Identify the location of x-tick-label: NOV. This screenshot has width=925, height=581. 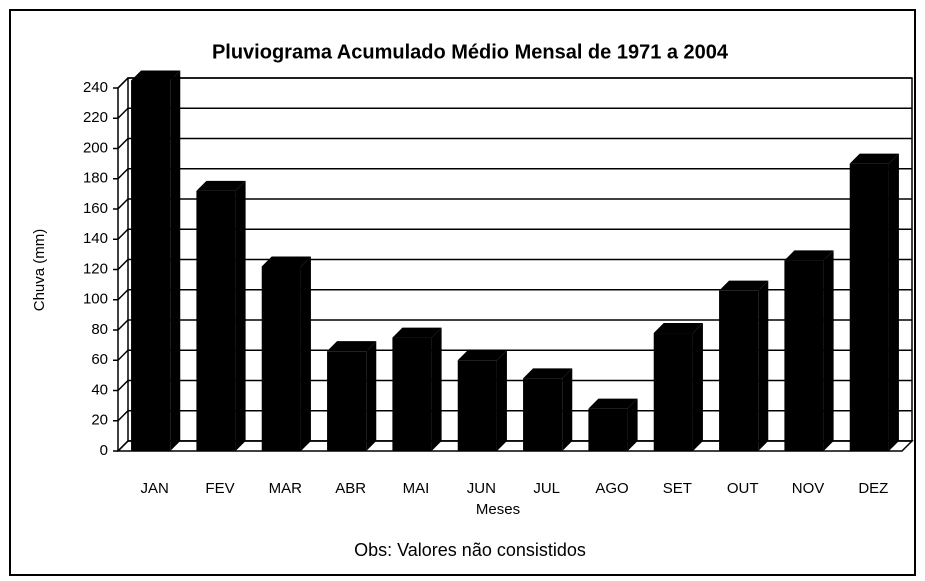
(808, 488).